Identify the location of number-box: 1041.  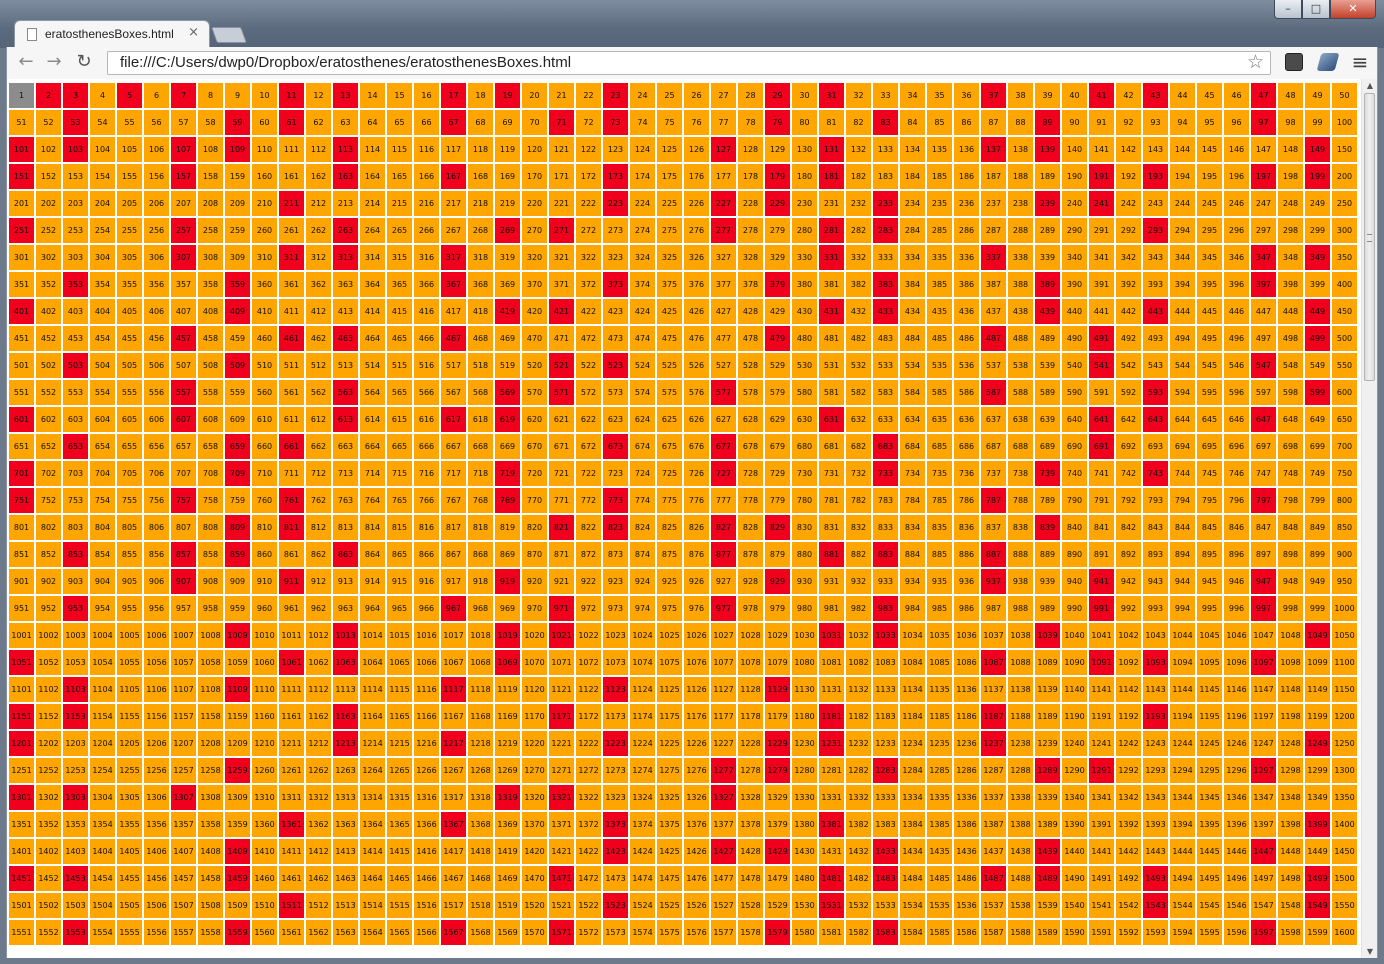
(1101, 635).